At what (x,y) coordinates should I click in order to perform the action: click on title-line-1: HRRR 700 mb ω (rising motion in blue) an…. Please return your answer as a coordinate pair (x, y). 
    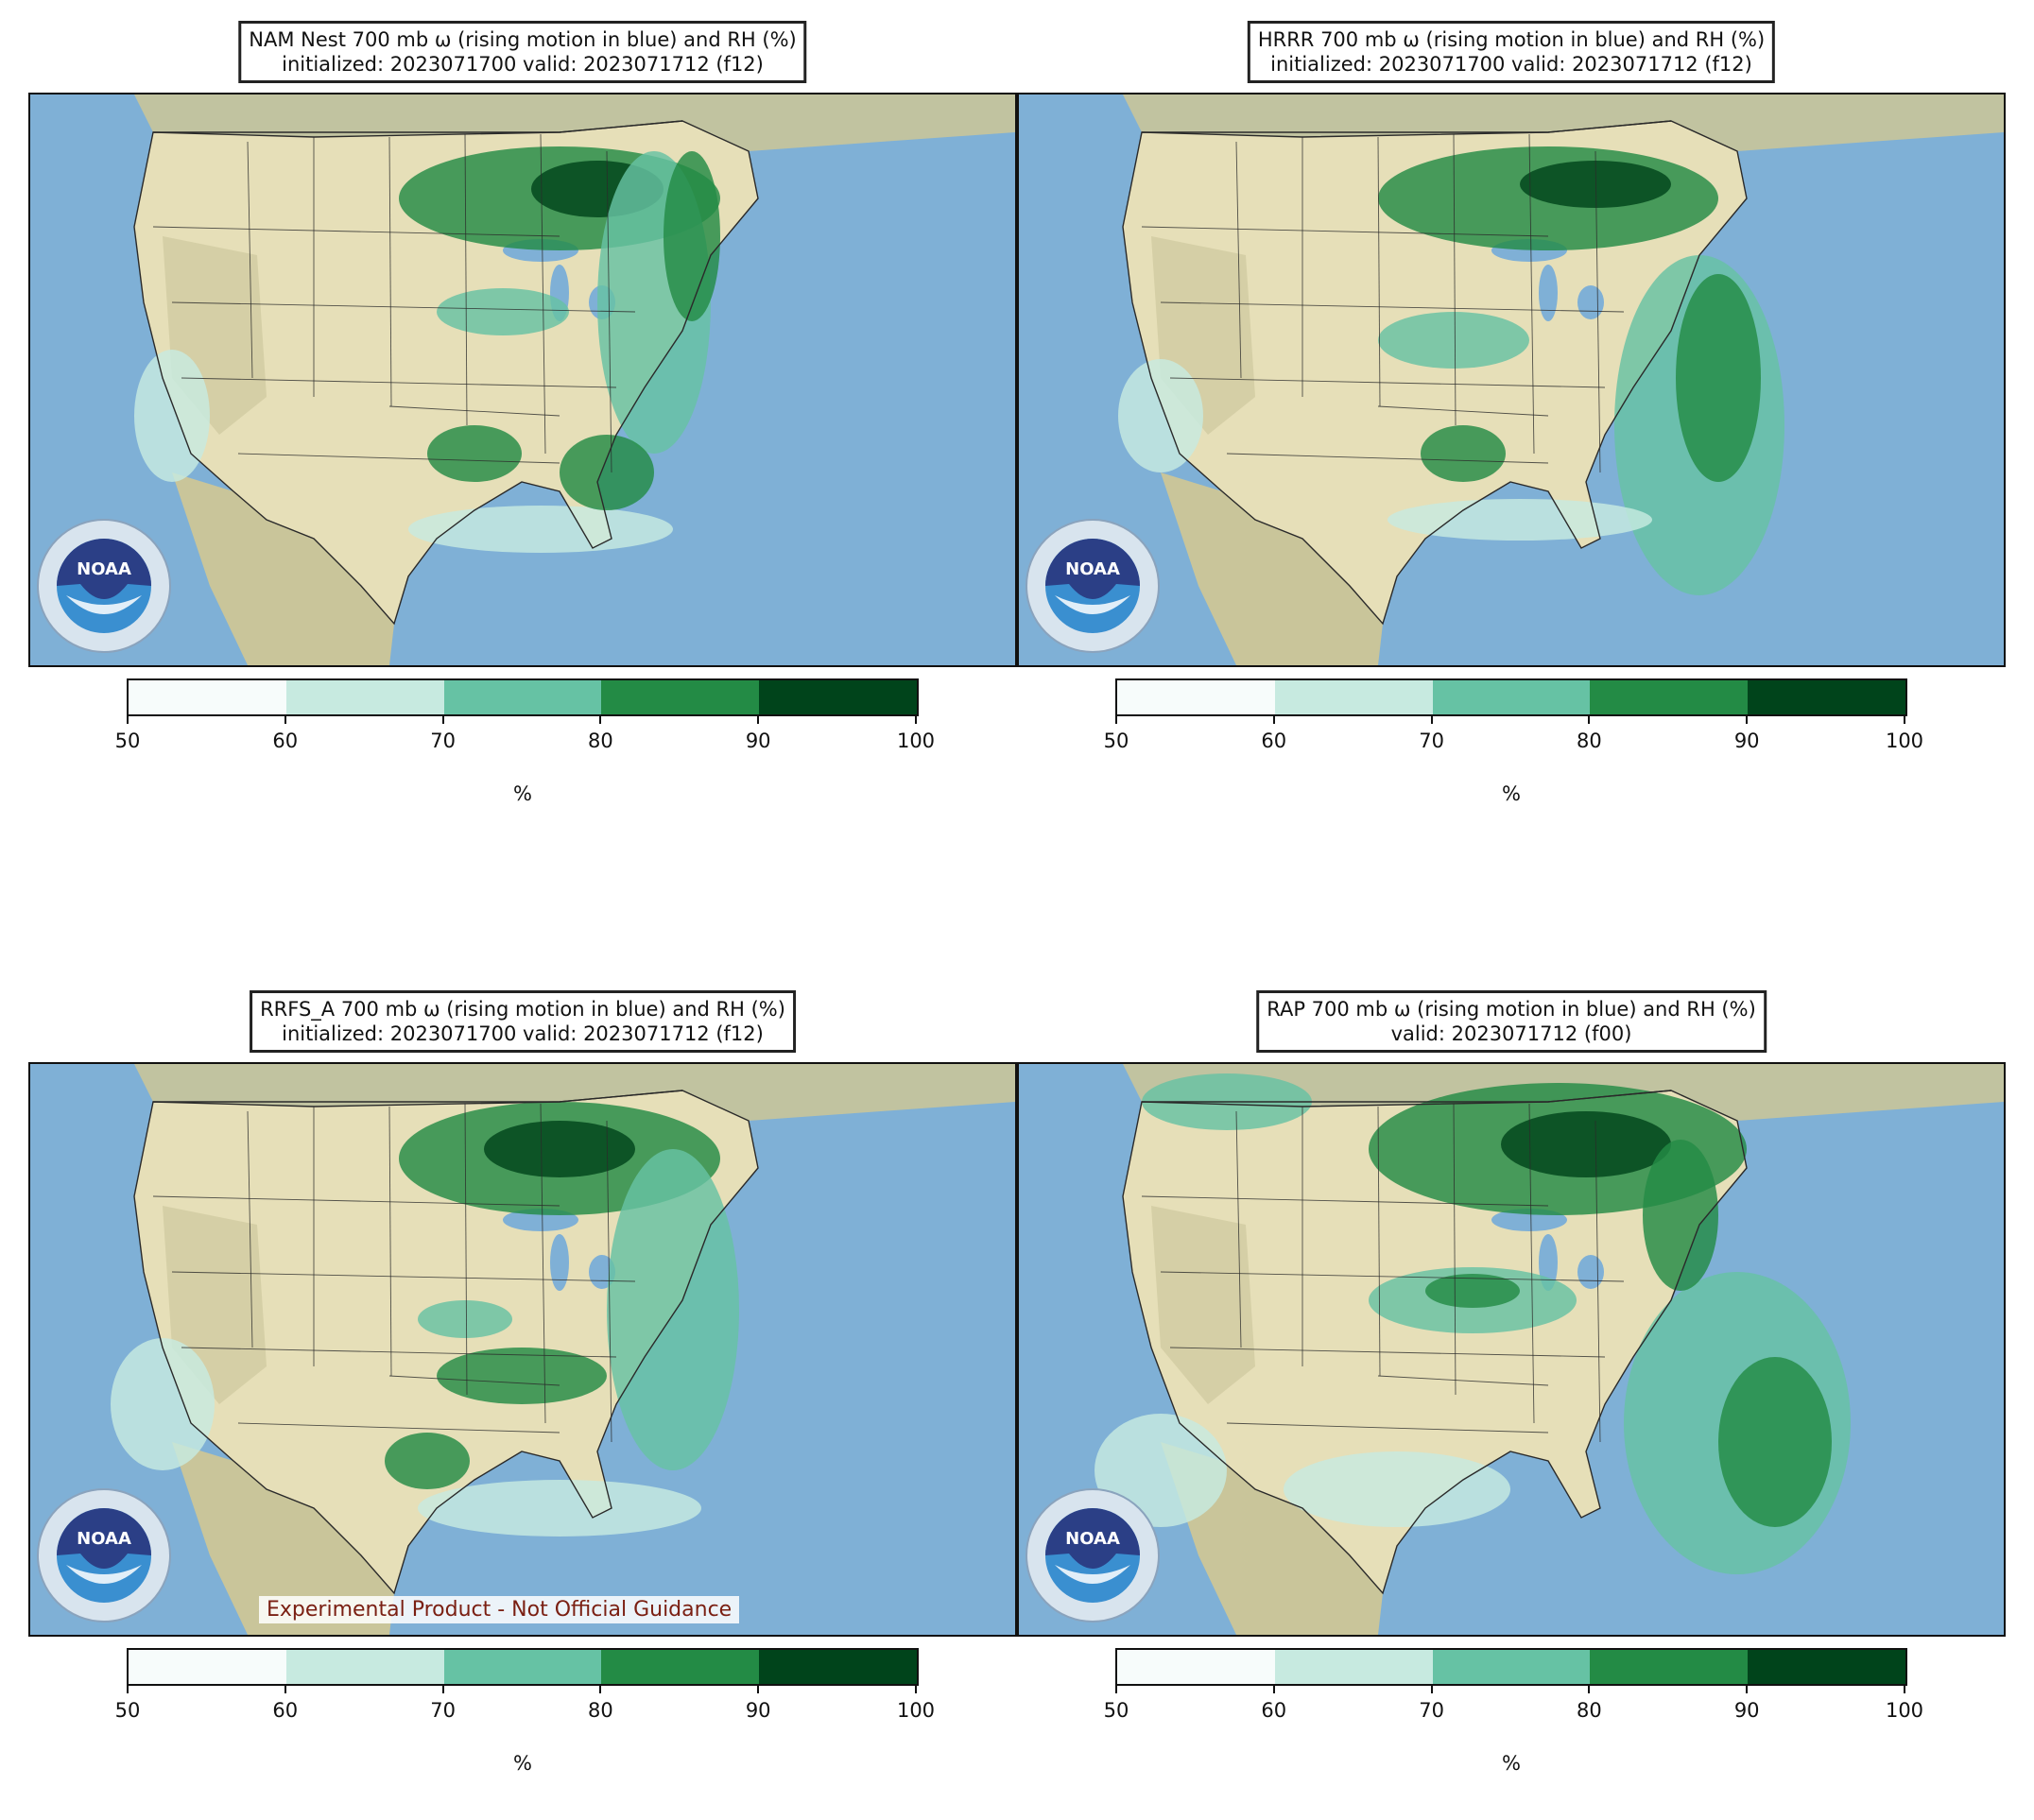
    Looking at the image, I should click on (1511, 39).